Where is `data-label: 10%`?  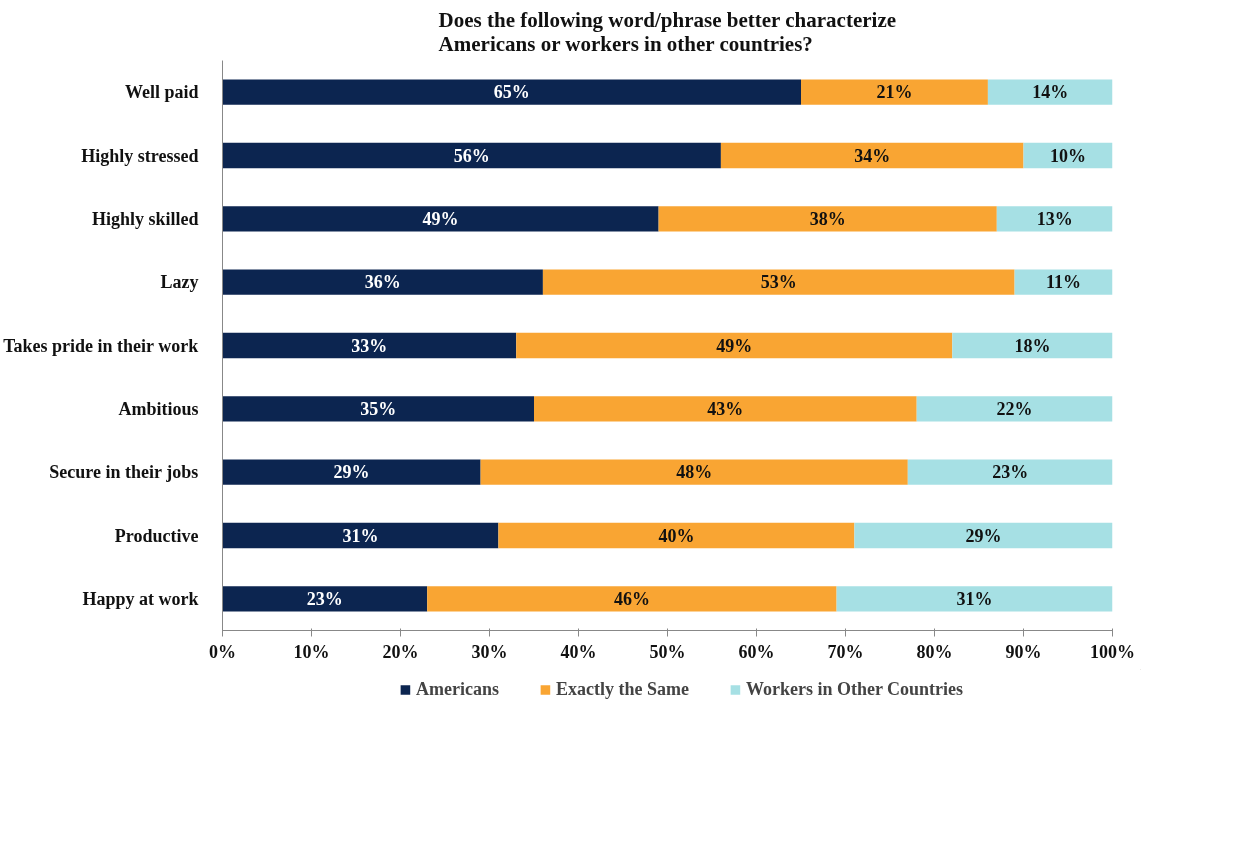
data-label: 10% is located at coordinates (1068, 155).